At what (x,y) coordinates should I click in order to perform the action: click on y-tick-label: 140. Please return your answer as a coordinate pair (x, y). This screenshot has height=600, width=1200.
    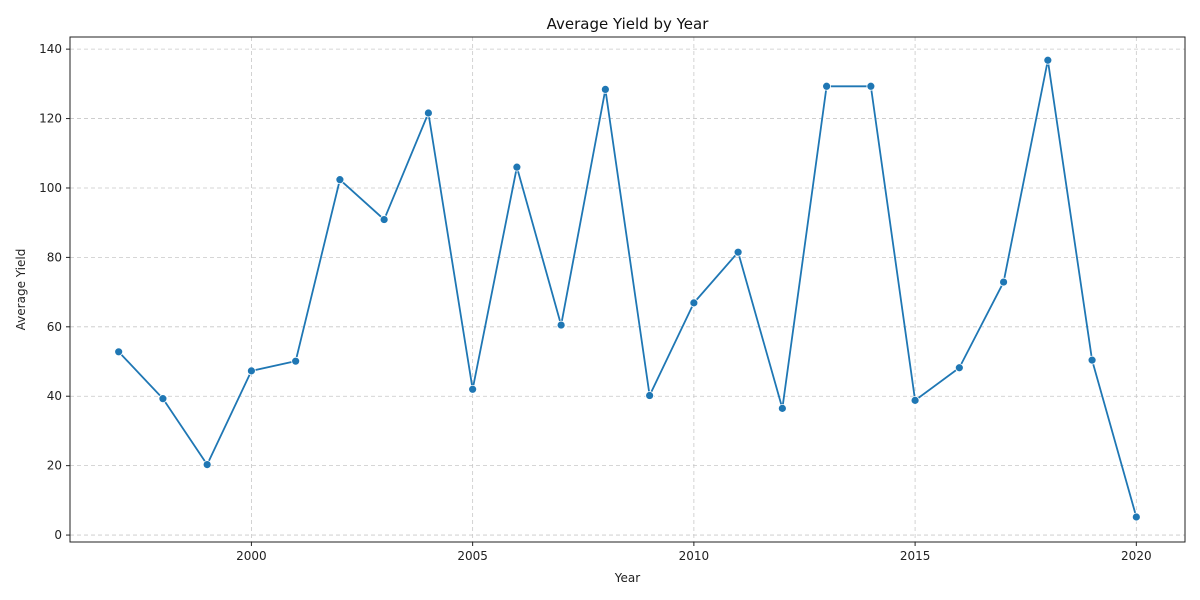
    Looking at the image, I should click on (50, 49).